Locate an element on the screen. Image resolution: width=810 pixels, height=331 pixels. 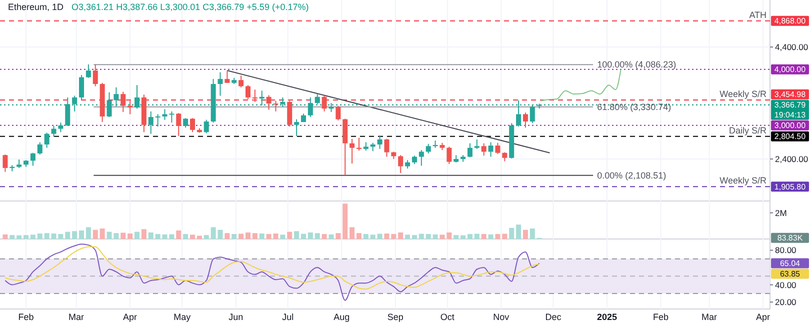
text: 83.83K is located at coordinates (790, 238).